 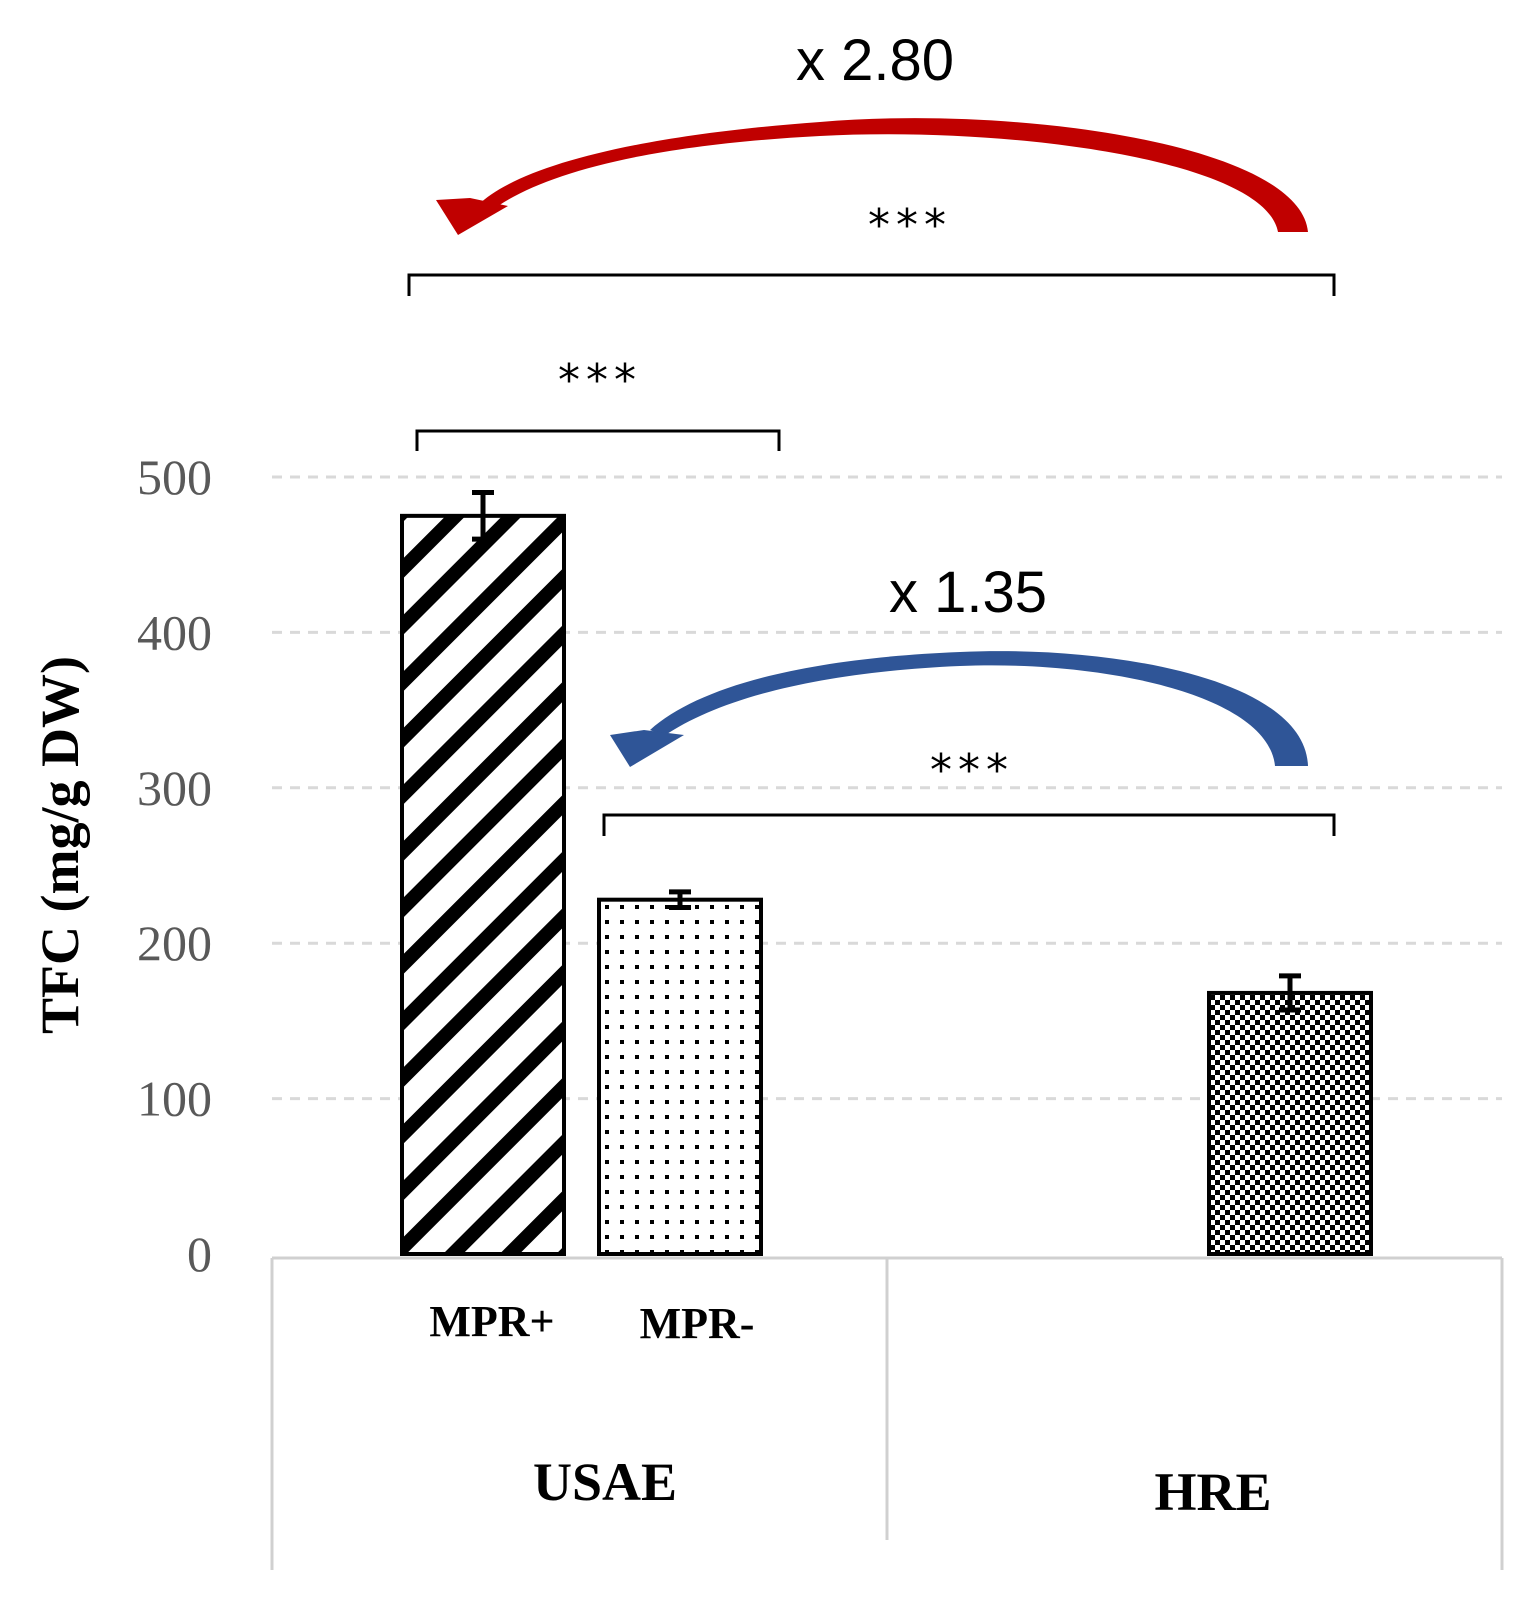 What do you see at coordinates (910, 225) in the screenshot?
I see `significance-stars-top: ***` at bounding box center [910, 225].